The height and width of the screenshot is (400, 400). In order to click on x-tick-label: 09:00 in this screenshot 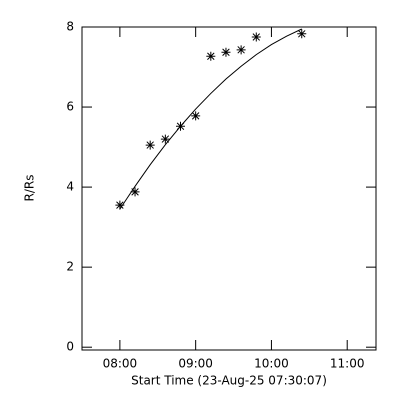, I will do `click(195, 364)`.